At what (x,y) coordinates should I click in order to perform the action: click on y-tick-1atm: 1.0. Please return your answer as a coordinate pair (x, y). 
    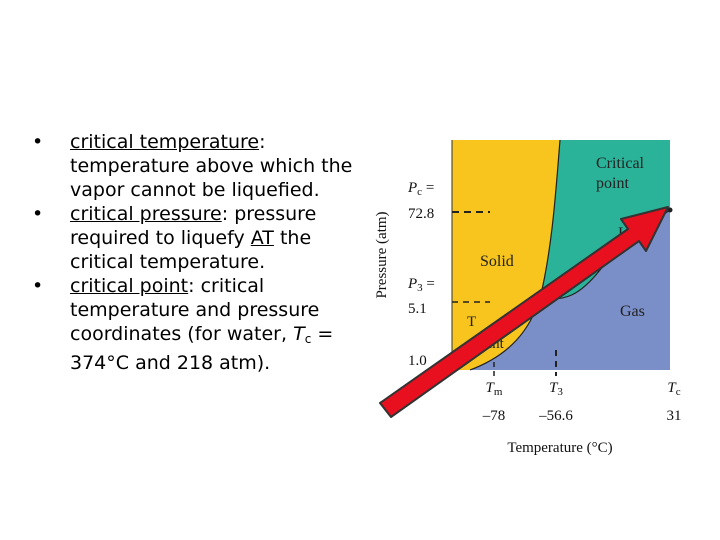
    Looking at the image, I should click on (417, 361).